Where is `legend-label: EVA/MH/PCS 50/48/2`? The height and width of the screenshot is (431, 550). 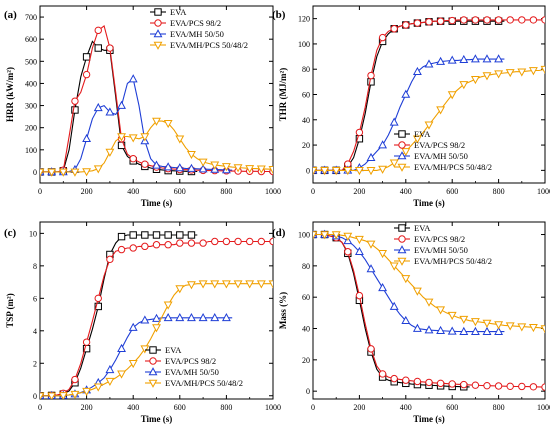 legend-label: EVA/MH/PCS 50/48/2 is located at coordinates (209, 45).